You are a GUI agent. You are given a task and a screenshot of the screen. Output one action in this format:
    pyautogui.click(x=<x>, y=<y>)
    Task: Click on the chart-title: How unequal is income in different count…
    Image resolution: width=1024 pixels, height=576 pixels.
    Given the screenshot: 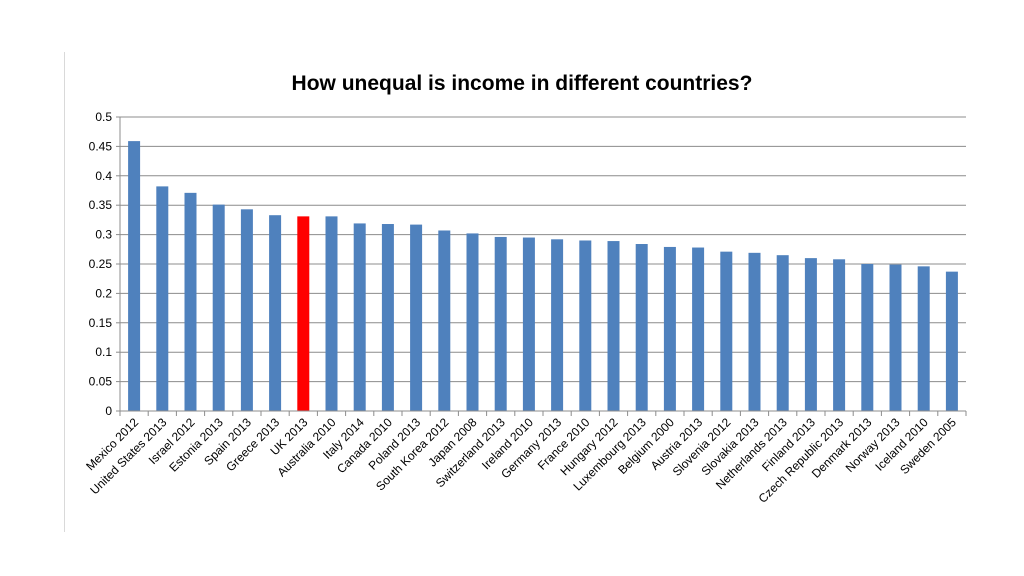 What is the action you would take?
    pyautogui.click(x=522, y=83)
    